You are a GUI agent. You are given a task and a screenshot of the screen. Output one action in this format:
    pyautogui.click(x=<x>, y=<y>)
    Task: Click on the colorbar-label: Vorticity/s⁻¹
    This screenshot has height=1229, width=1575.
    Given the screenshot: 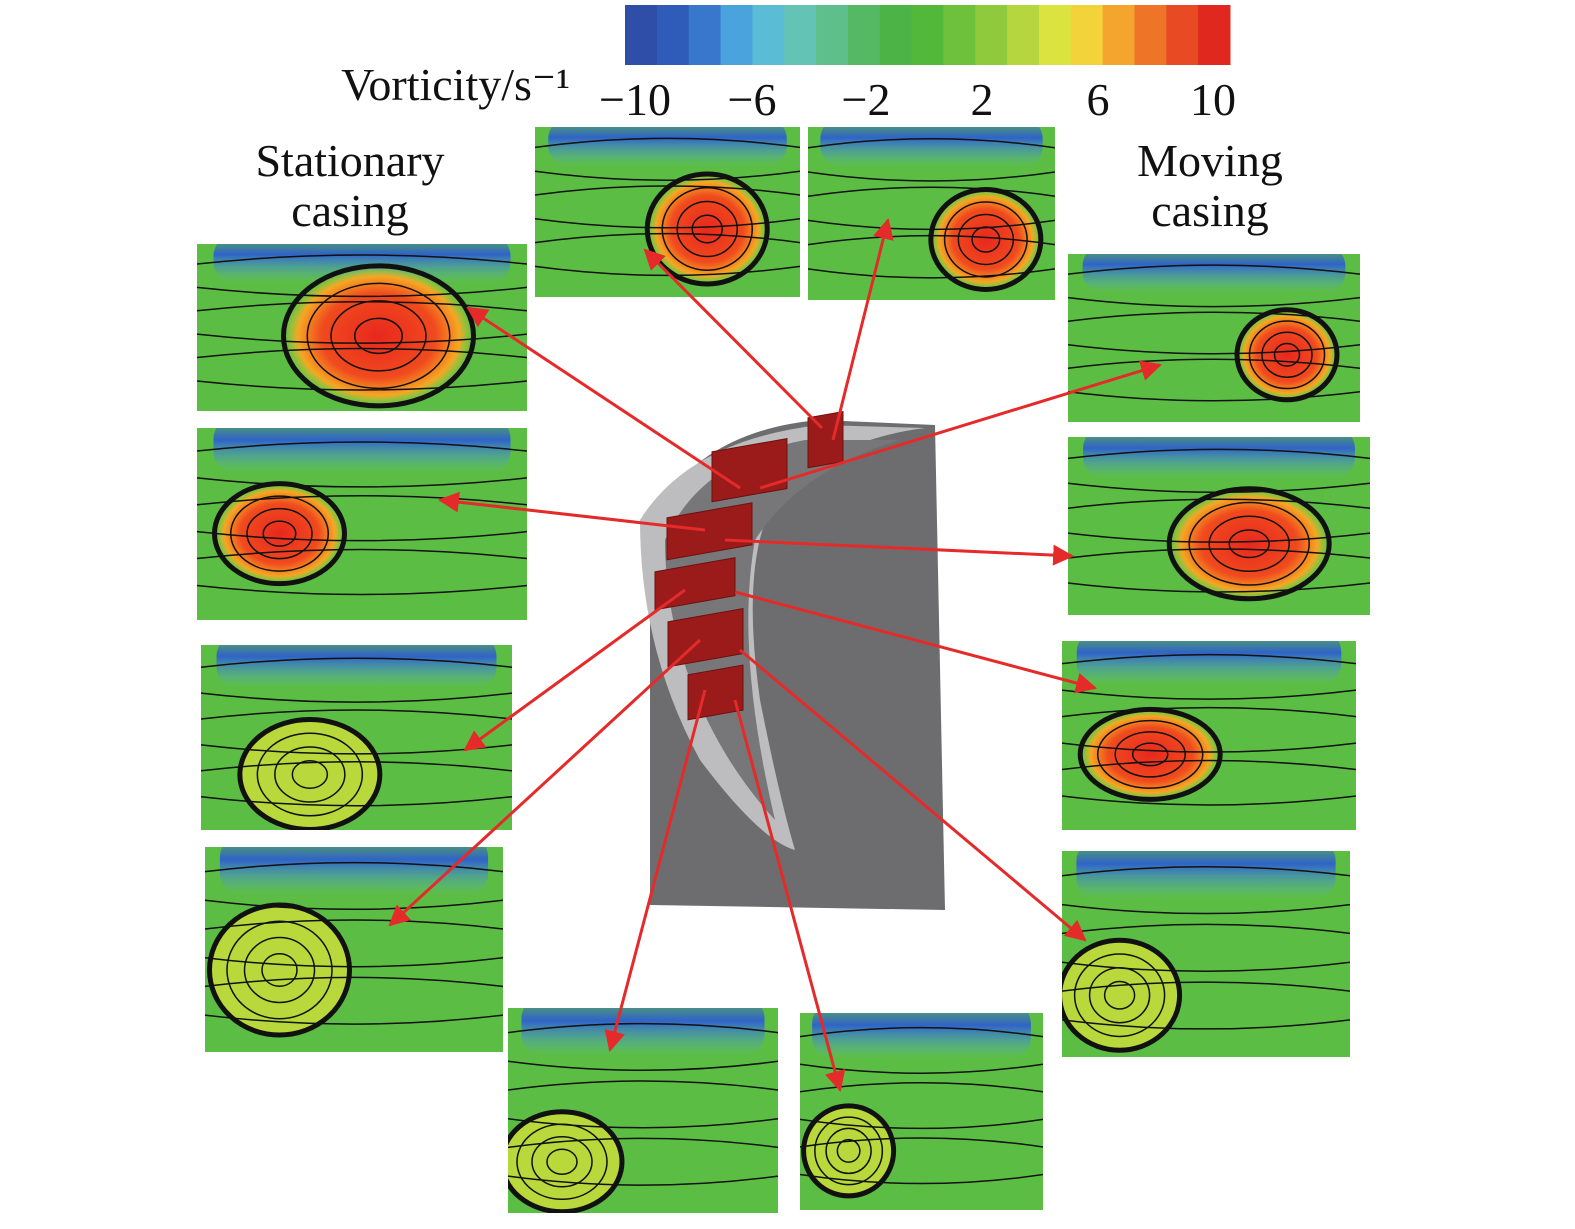 What is the action you would take?
    pyautogui.click(x=455, y=84)
    